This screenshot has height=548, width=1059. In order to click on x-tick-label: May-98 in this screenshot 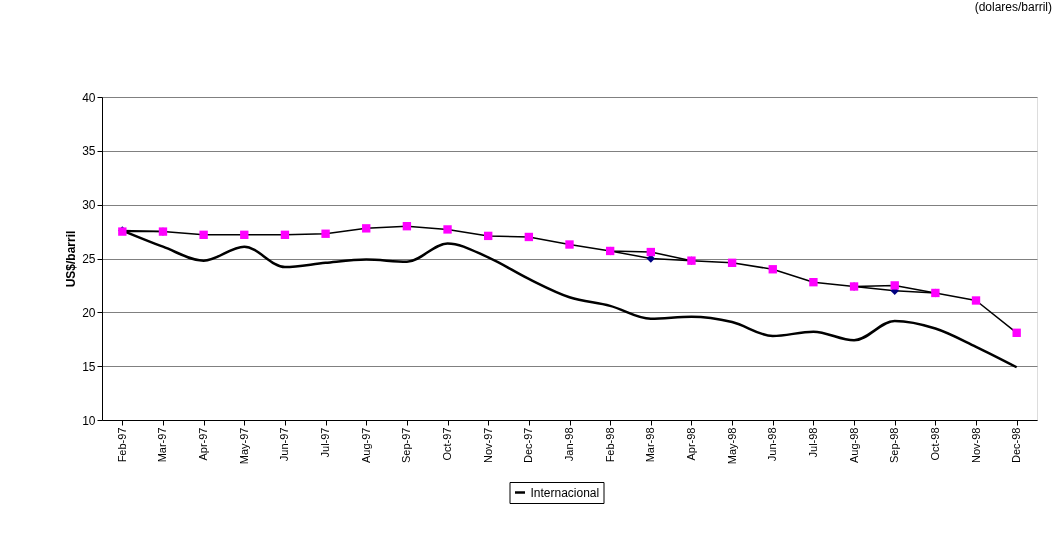, I will do `click(731, 446)`.